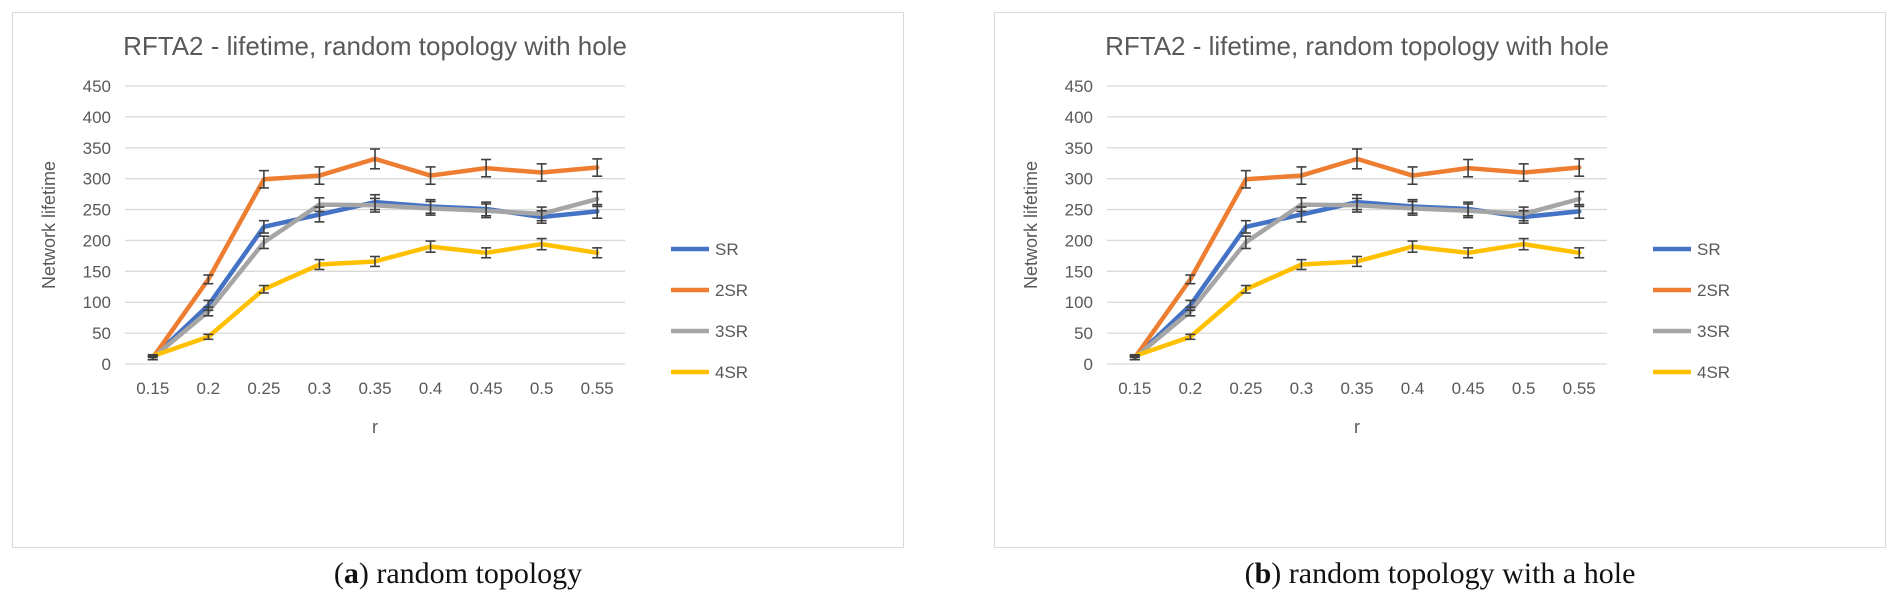 Image resolution: width=1894 pixels, height=601 pixels. I want to click on caption-text: random topology, so click(479, 573).